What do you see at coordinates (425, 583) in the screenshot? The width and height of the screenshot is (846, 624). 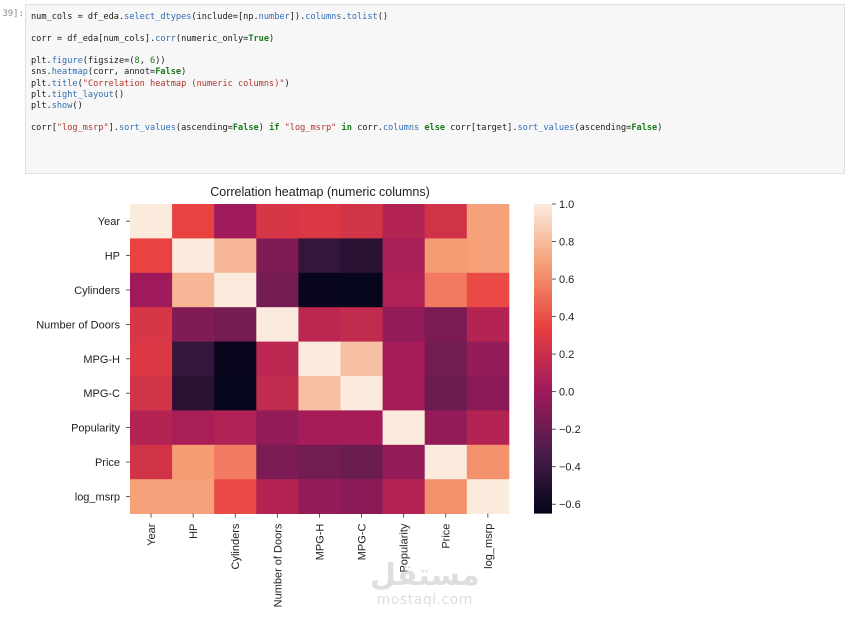 I see `watermark-logo: مستقل mostaql.com` at bounding box center [425, 583].